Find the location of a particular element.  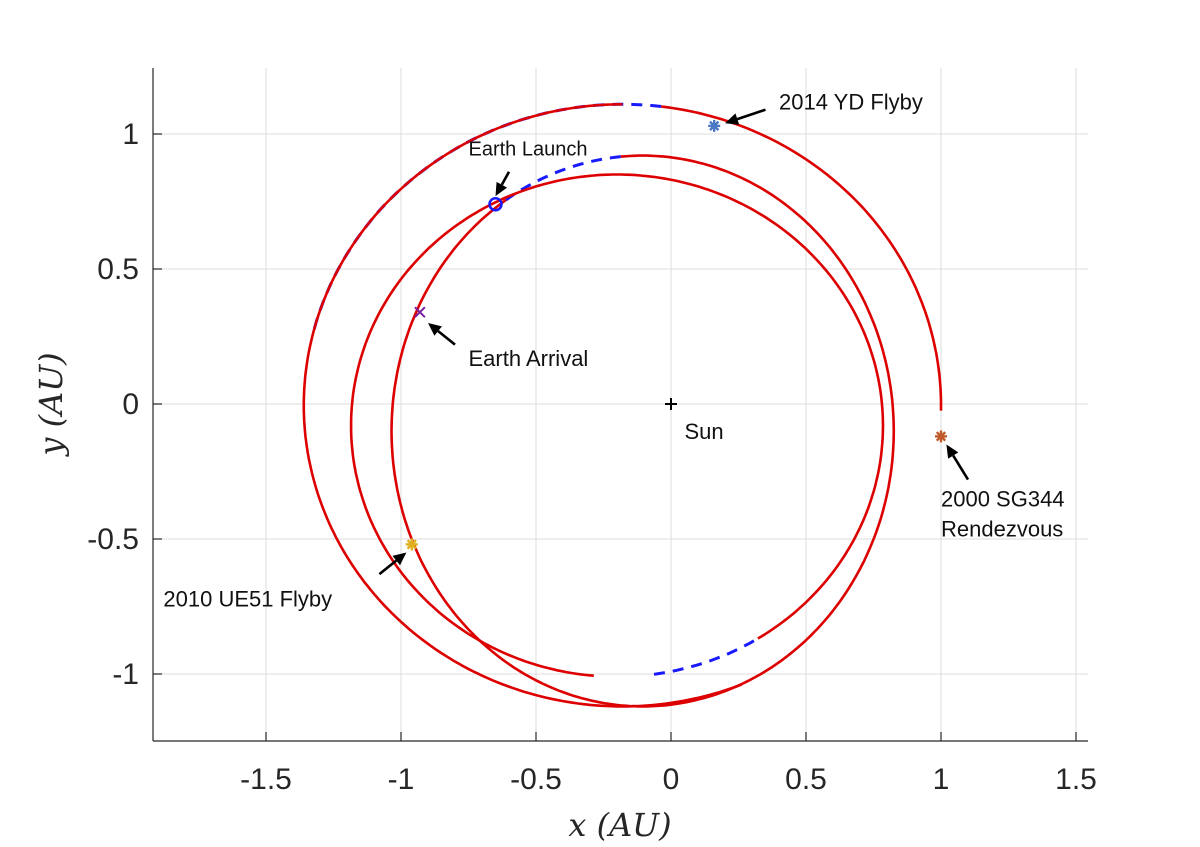

arrival-arrow is located at coordinates (442, 334).